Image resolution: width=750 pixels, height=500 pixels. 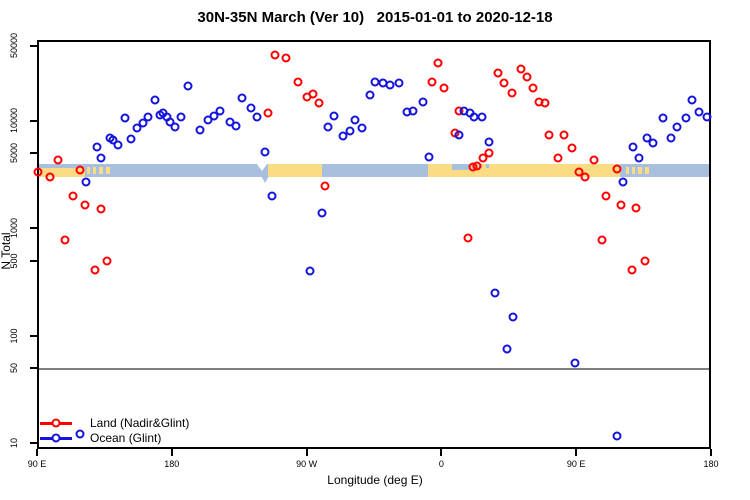 I want to click on x-tick-label: 180, so click(x=711, y=464).